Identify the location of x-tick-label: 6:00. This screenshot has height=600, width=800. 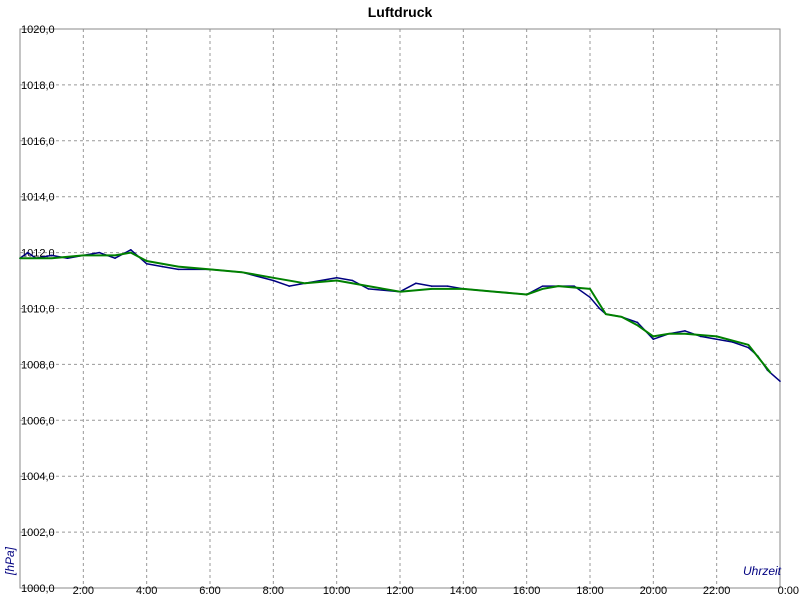
(209, 591).